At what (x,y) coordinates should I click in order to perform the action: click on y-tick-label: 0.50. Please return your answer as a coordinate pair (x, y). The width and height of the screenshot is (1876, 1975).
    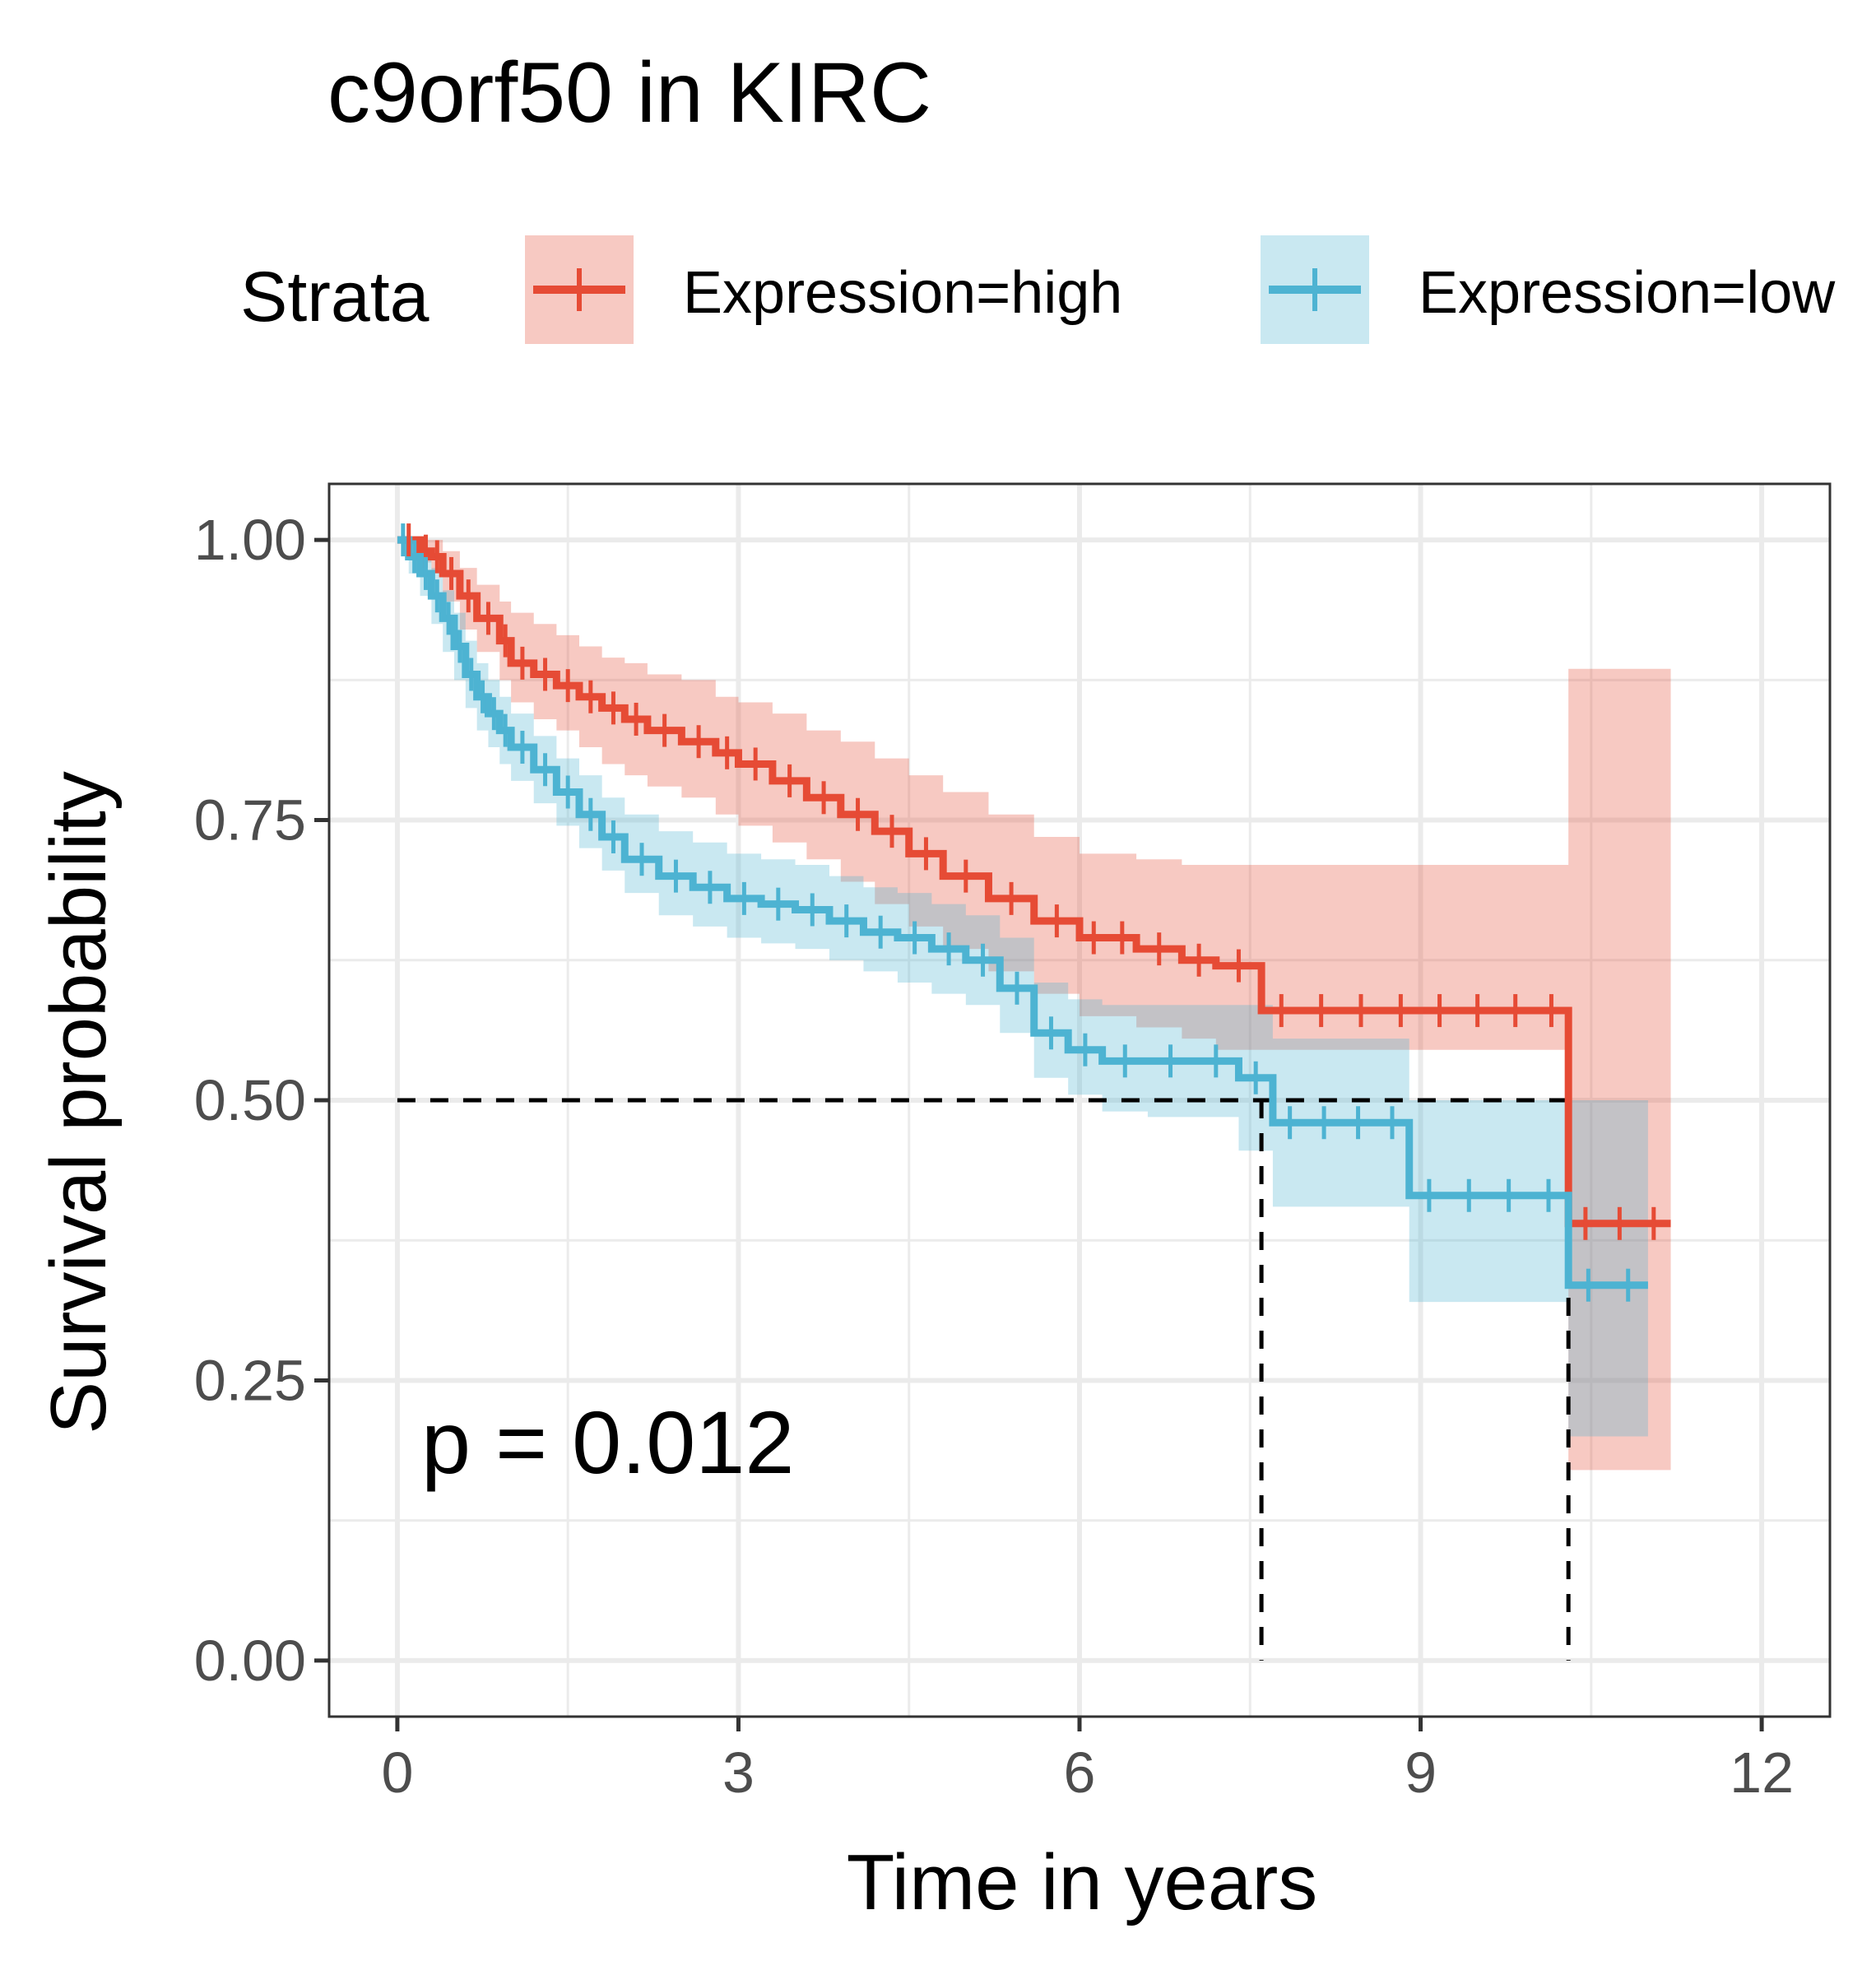
    Looking at the image, I should click on (250, 1100).